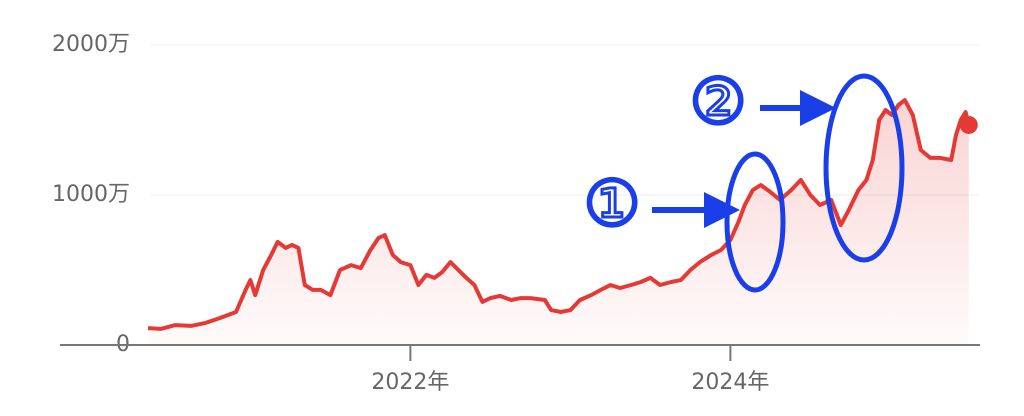  What do you see at coordinates (717, 103) in the screenshot?
I see `annotation: ②` at bounding box center [717, 103].